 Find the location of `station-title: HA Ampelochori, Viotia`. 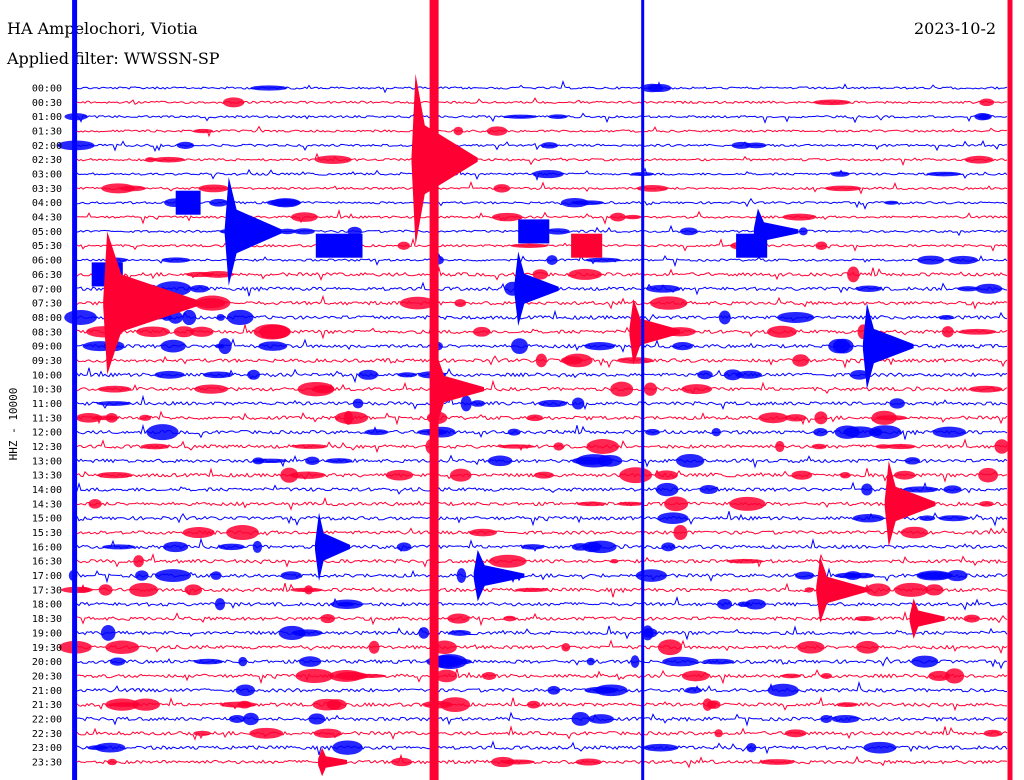

station-title: HA Ampelochori, Viotia is located at coordinates (102, 28).